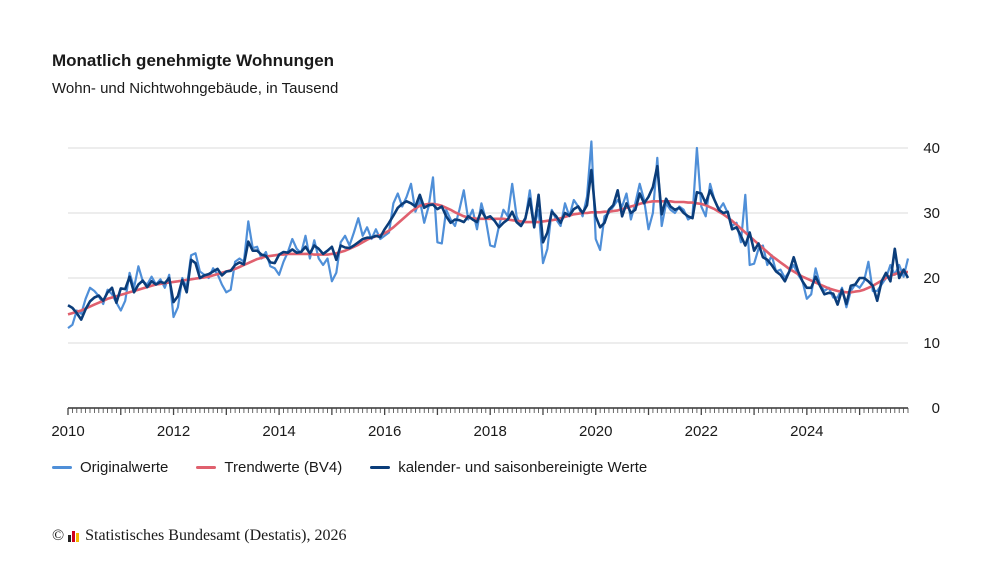  What do you see at coordinates (380, 467) in the screenshot?
I see `legend-swatch-adjusted` at bounding box center [380, 467].